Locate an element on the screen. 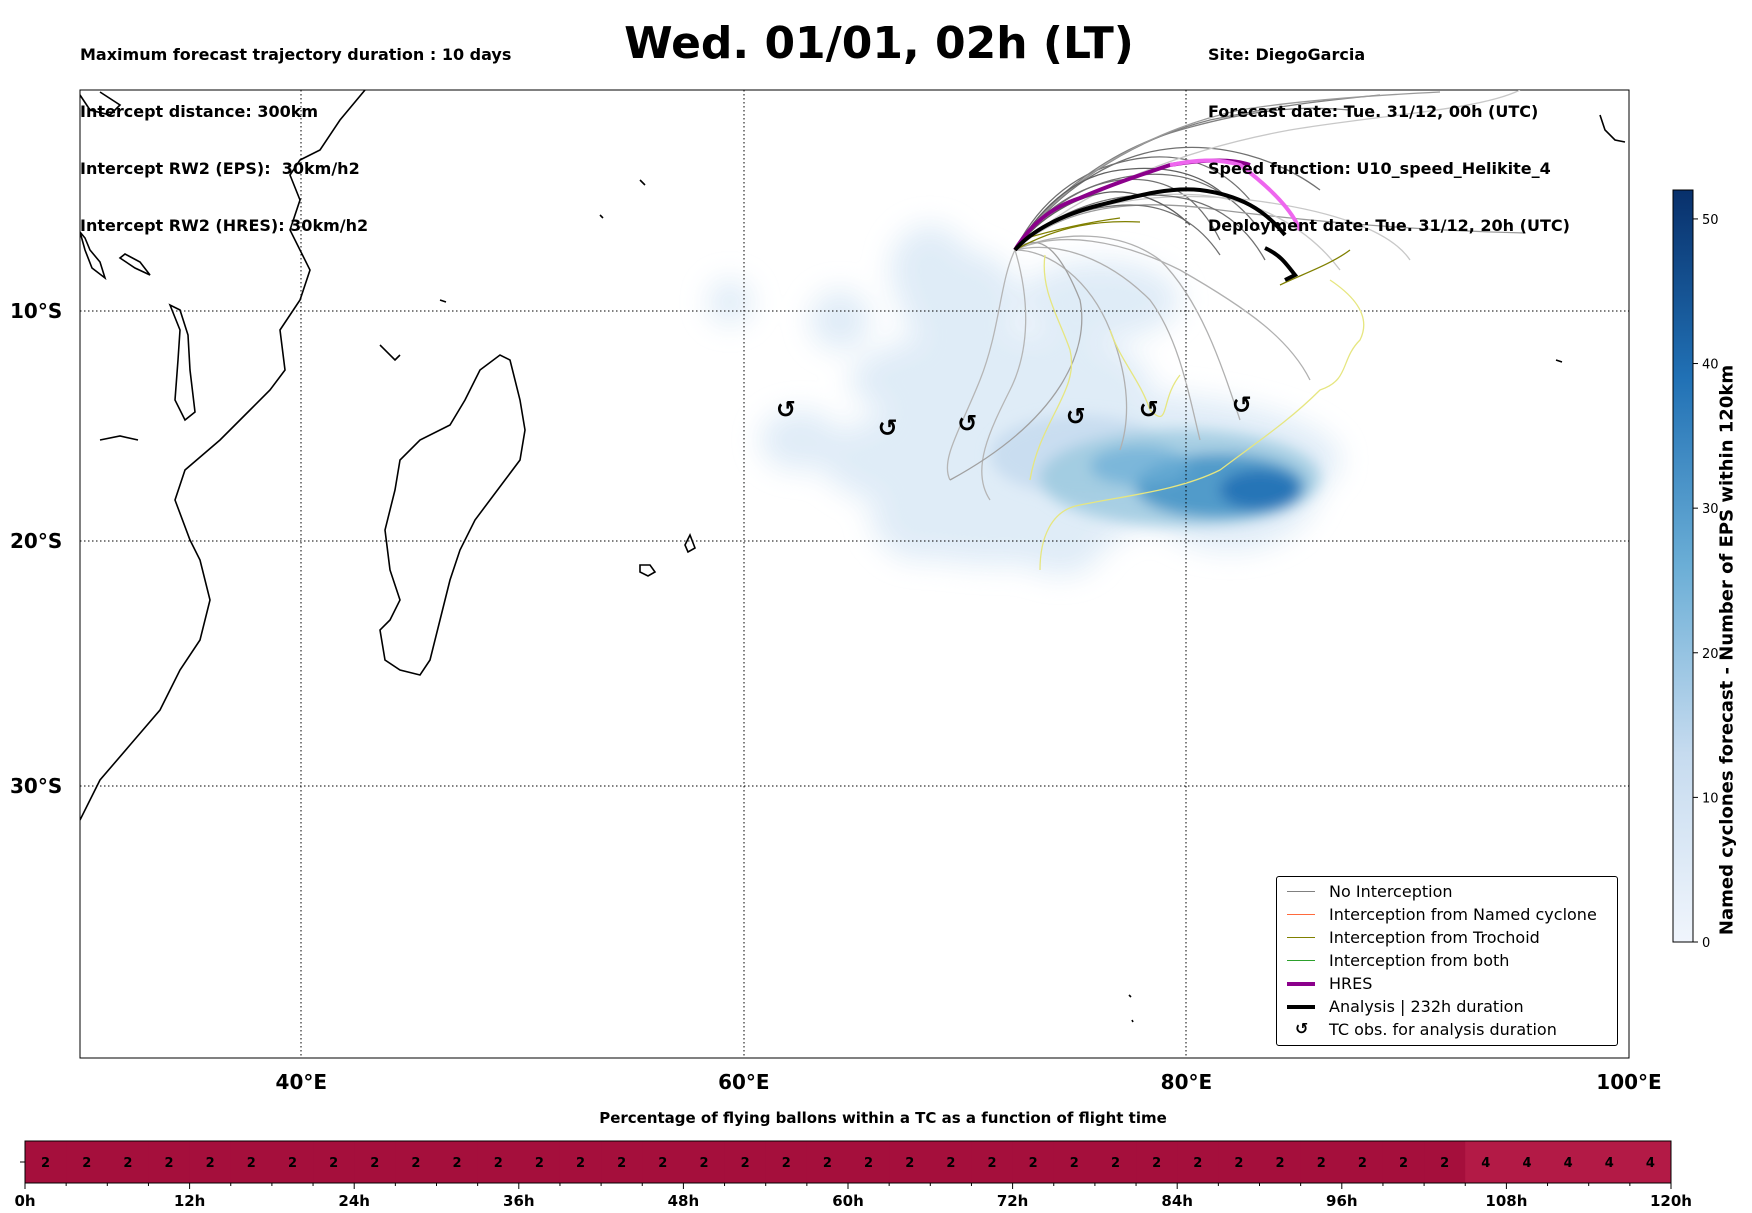 Image resolution: width=1752 pixels, height=1213 pixels. legend-label: Interception from Trochoid is located at coordinates (1434, 937).